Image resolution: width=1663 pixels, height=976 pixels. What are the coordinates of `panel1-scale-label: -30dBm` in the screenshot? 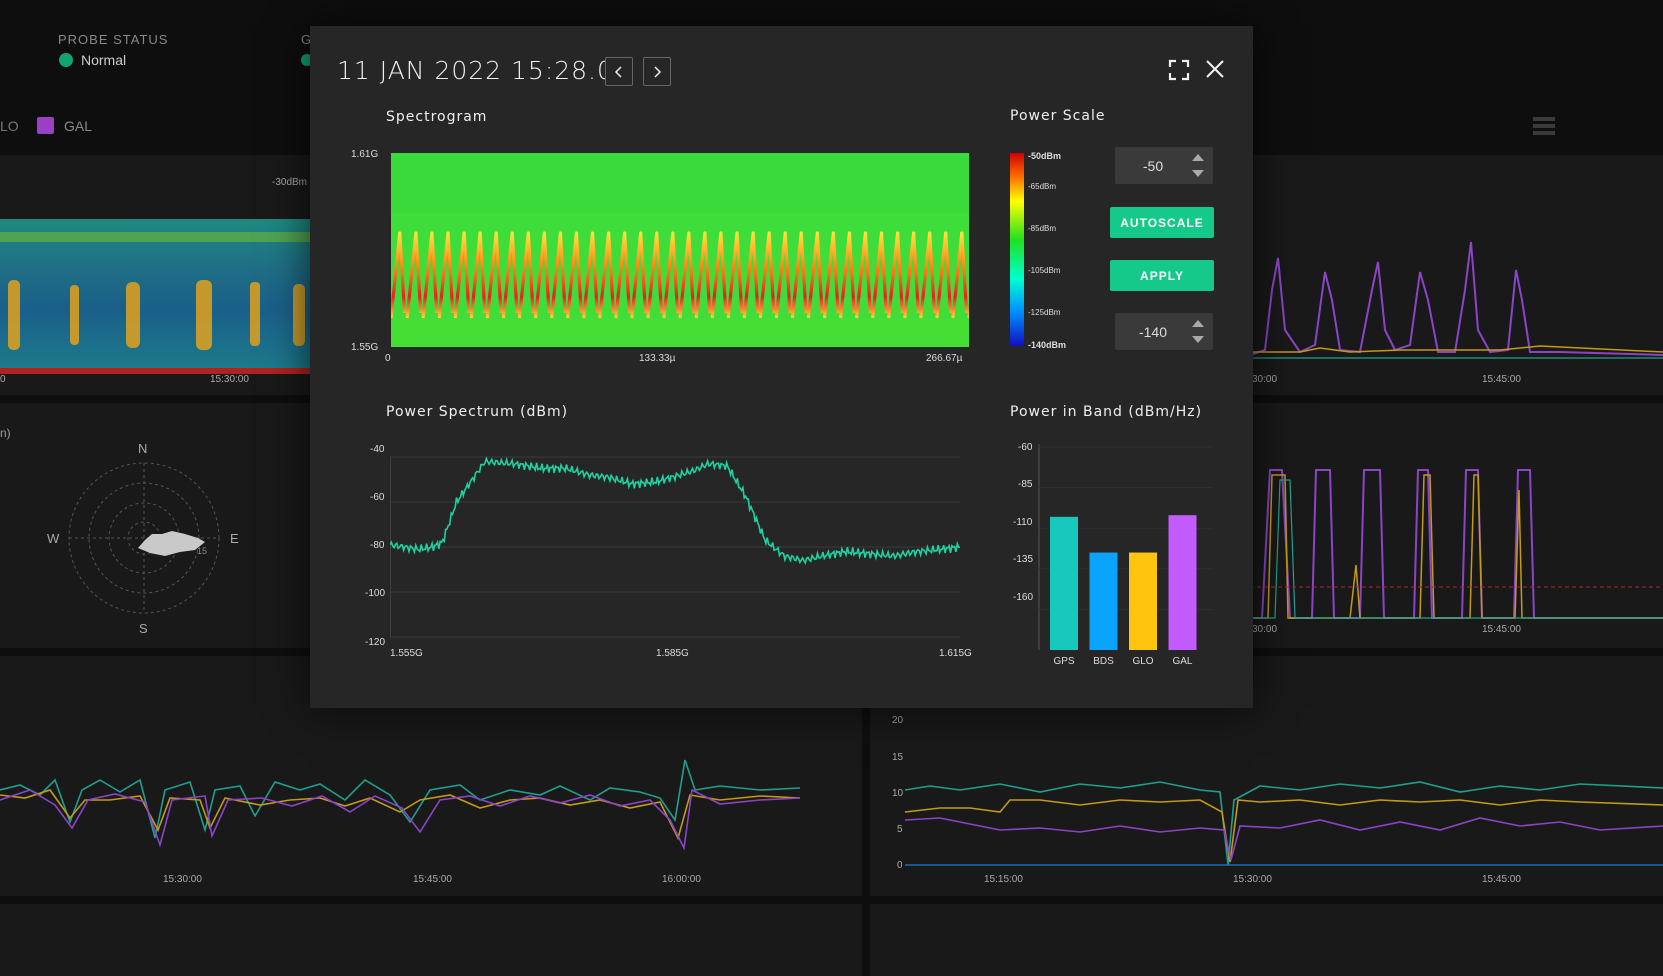 It's located at (290, 182).